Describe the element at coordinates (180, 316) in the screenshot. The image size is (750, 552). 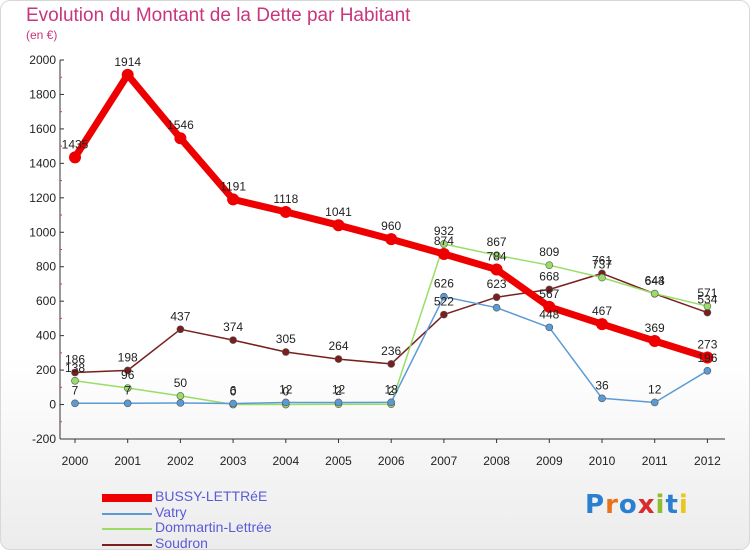
I see `data-label-3: 437` at that location.